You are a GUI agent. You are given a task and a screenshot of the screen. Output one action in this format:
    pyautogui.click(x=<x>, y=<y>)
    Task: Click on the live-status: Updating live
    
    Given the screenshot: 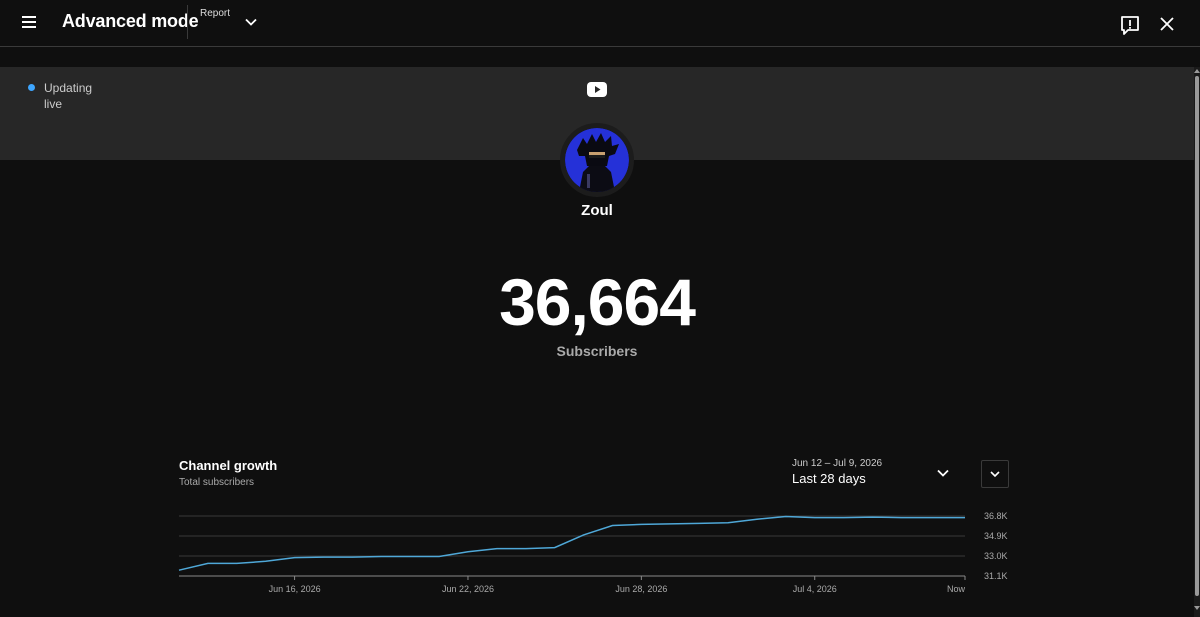 What is the action you would take?
    pyautogui.click(x=74, y=96)
    